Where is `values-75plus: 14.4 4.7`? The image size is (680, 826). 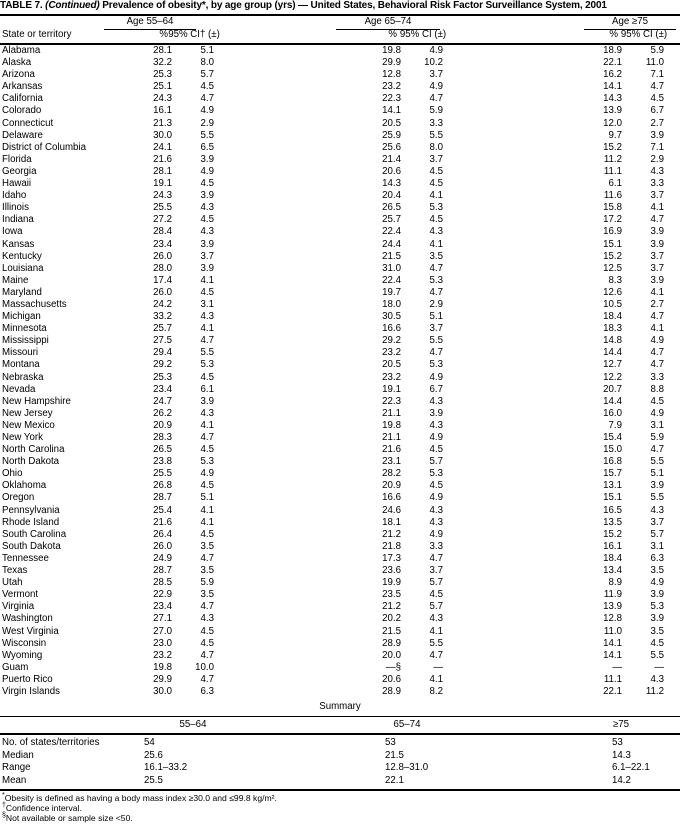
values-75plus: 14.4 4.7 is located at coordinates (621, 353).